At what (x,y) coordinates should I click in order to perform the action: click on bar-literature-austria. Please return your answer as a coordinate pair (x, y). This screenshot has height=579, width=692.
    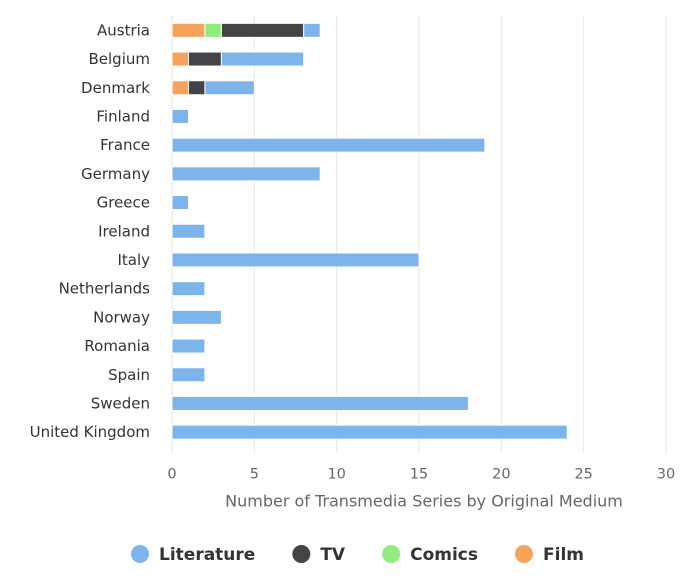
    Looking at the image, I should click on (312, 30).